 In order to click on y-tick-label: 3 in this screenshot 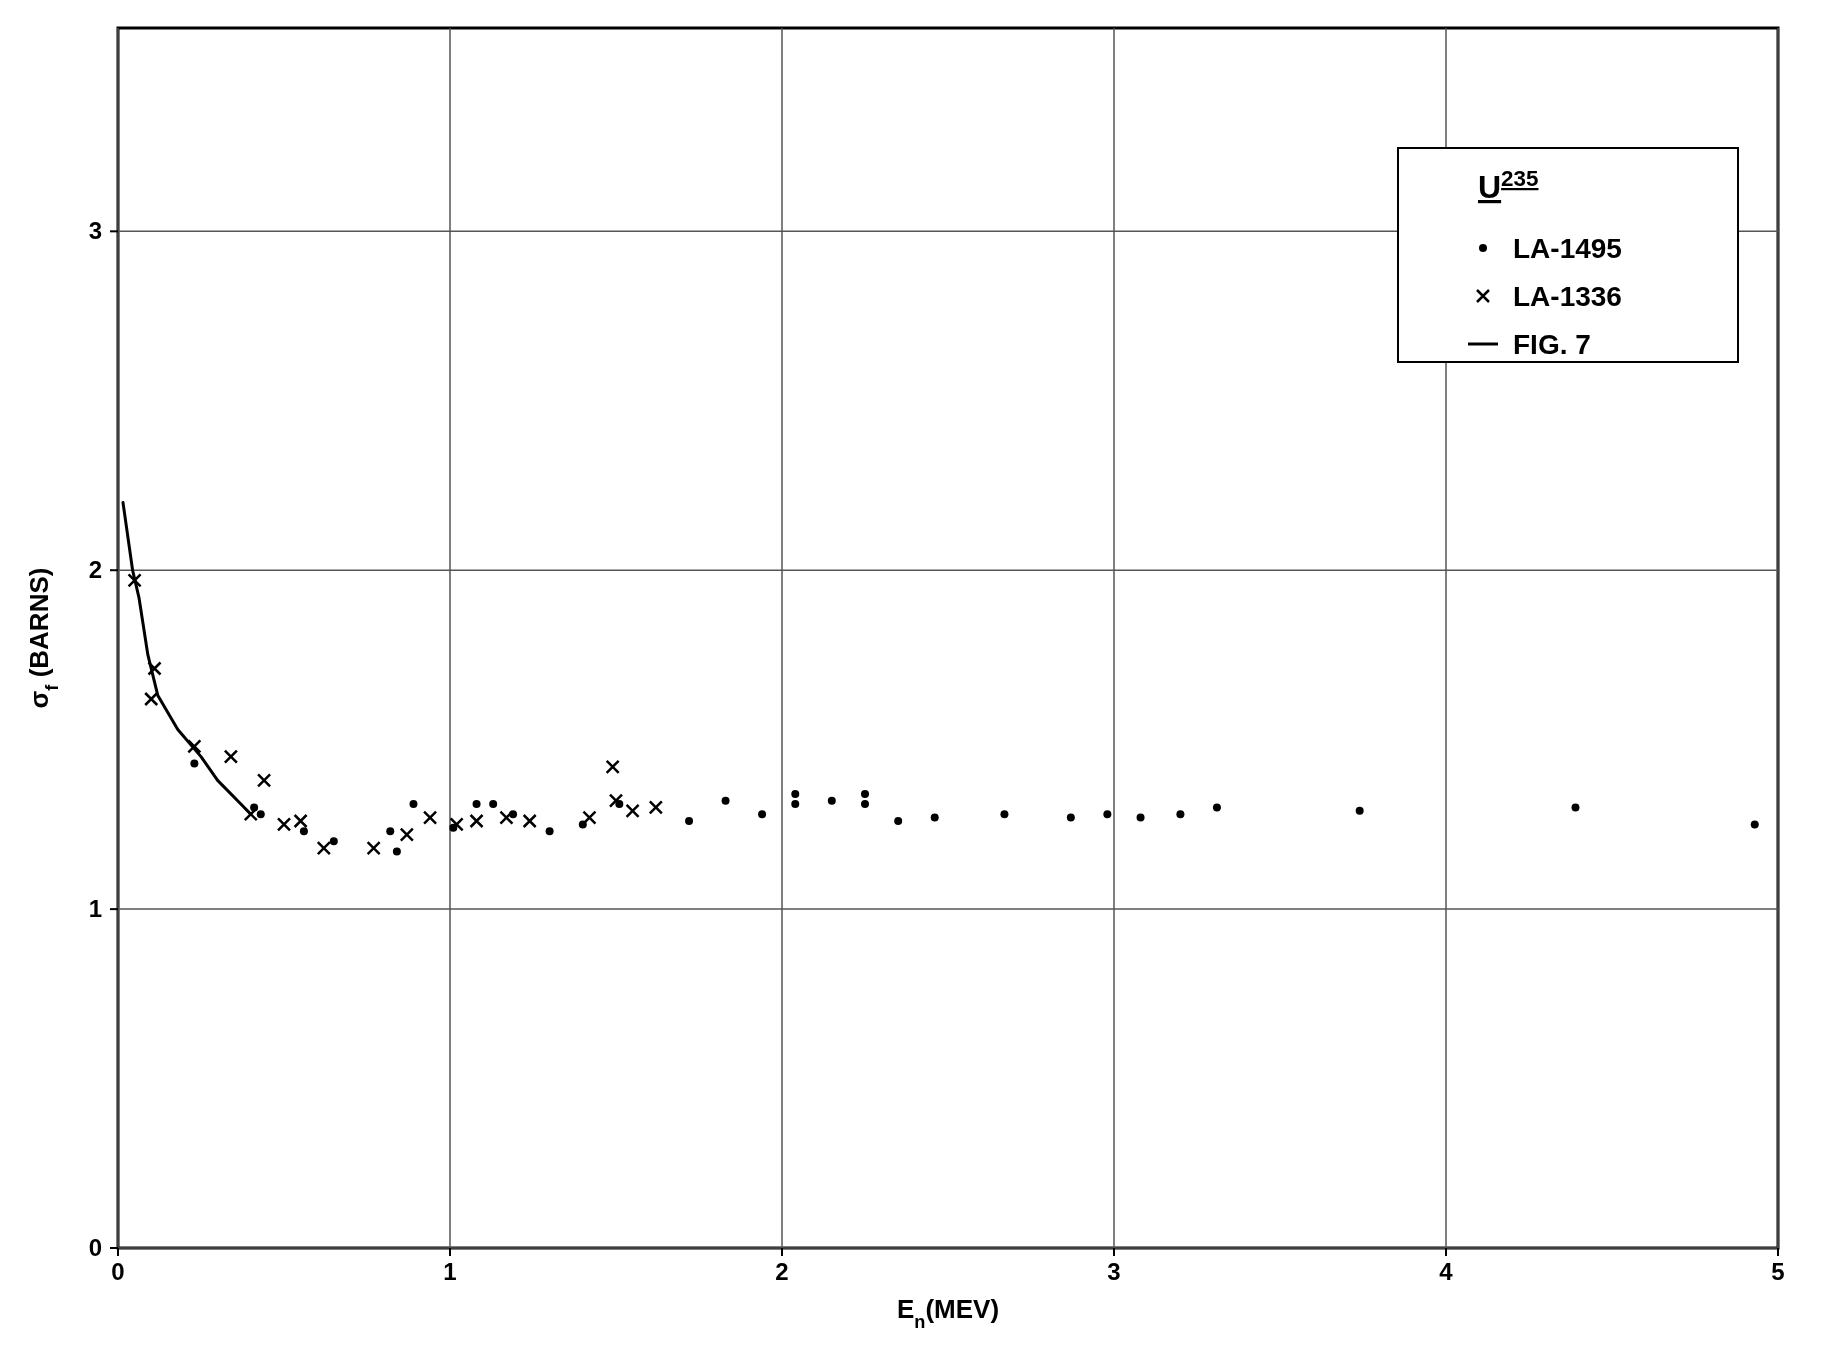, I will do `click(95, 231)`.